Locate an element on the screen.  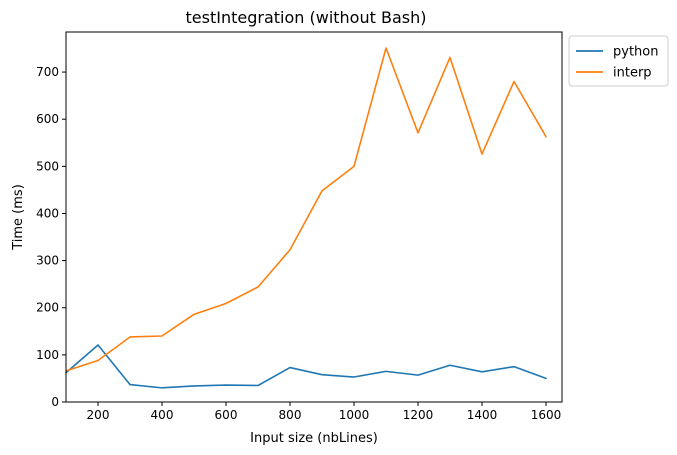
x-axis-label: Input size (nbLines) is located at coordinates (314, 438).